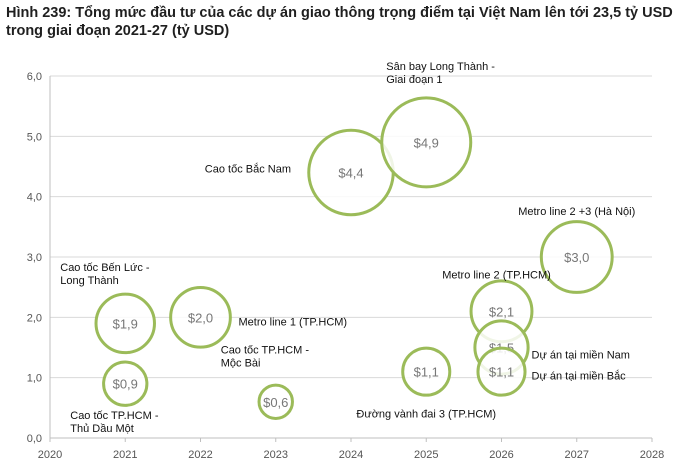  I want to click on bubble-annotation: Dự án tại miền Nam, so click(581, 356).